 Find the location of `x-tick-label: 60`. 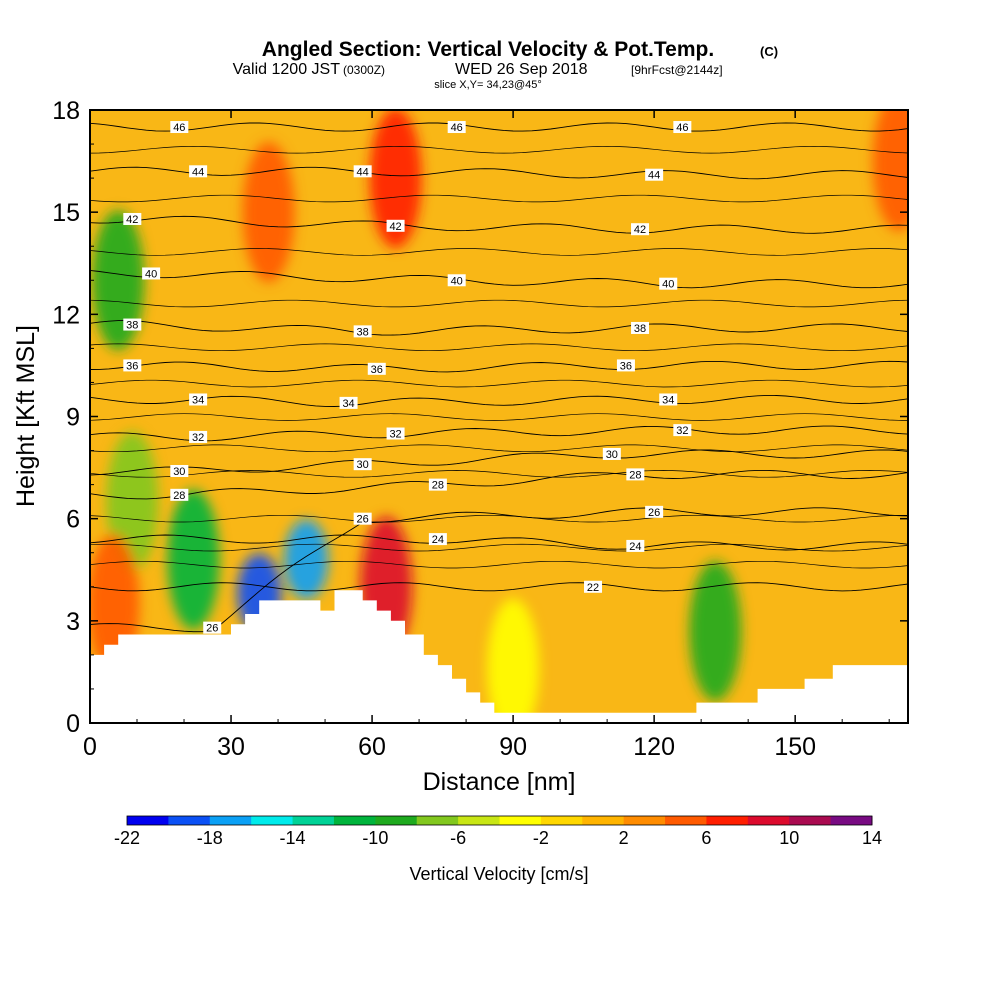

x-tick-label: 60 is located at coordinates (372, 747).